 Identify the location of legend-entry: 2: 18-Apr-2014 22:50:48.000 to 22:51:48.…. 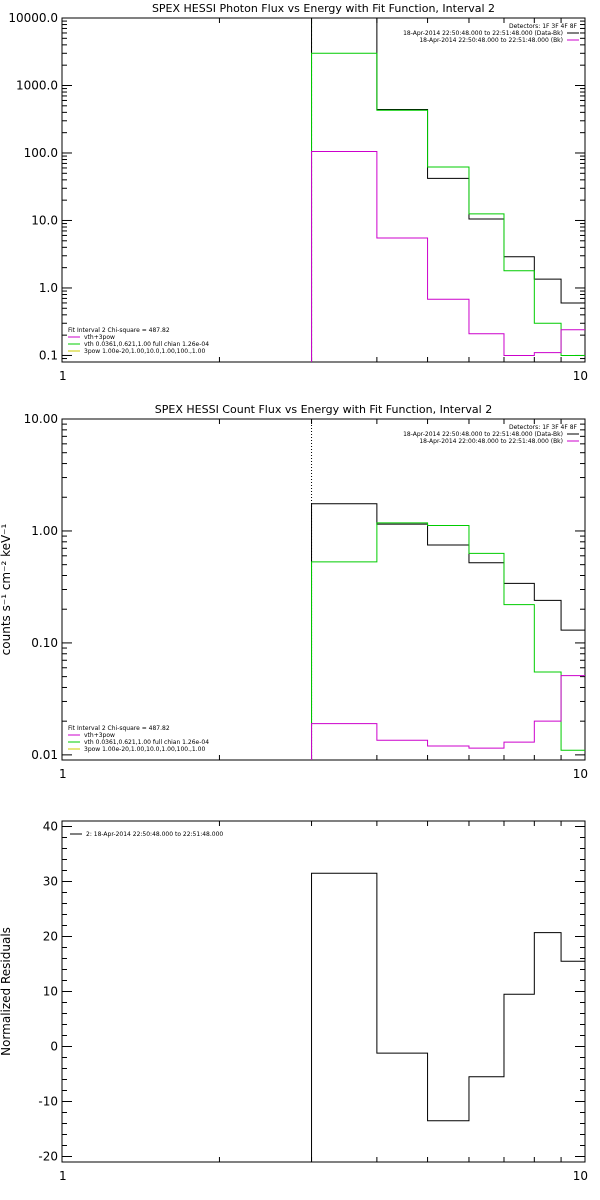
(154, 834).